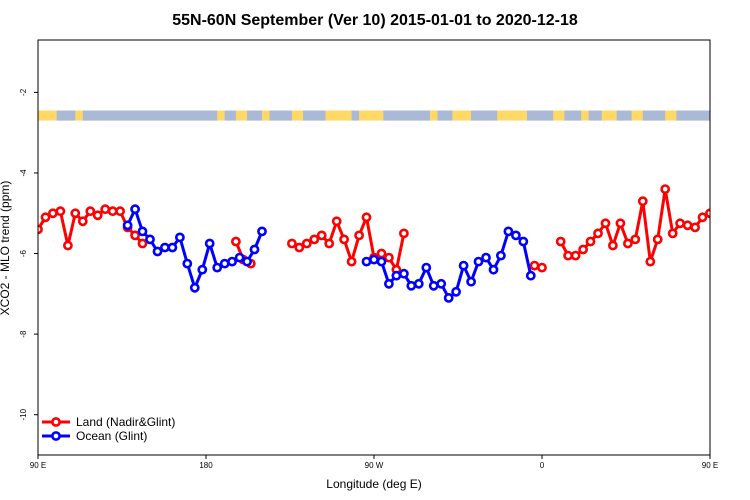  What do you see at coordinates (38, 465) in the screenshot?
I see `x-tick-label: 90 E` at bounding box center [38, 465].